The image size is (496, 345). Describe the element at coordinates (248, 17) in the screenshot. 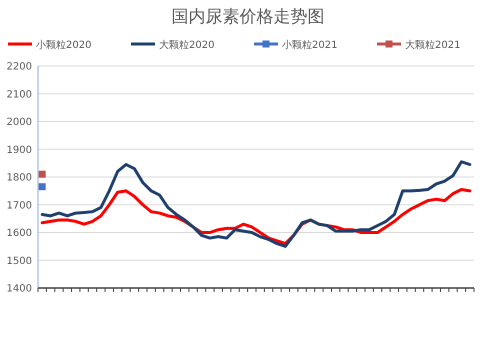

I see `chart-title: 国内尿素价格走势图` at that location.